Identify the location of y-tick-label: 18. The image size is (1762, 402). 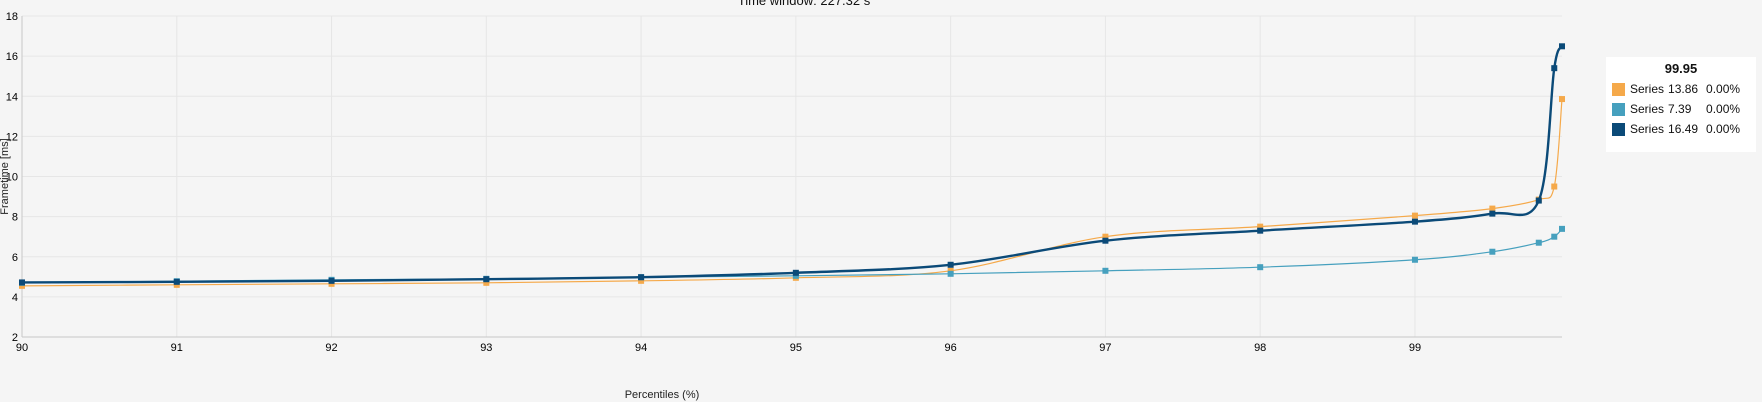
(12, 17).